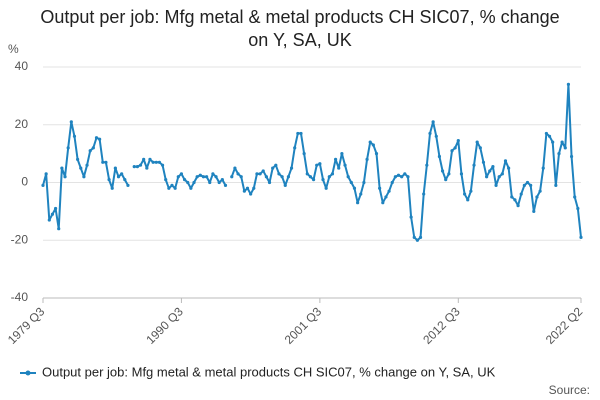 This screenshot has width=600, height=400. What do you see at coordinates (441, 325) in the screenshot?
I see `x-tick-label: 2012 Q3` at bounding box center [441, 325].